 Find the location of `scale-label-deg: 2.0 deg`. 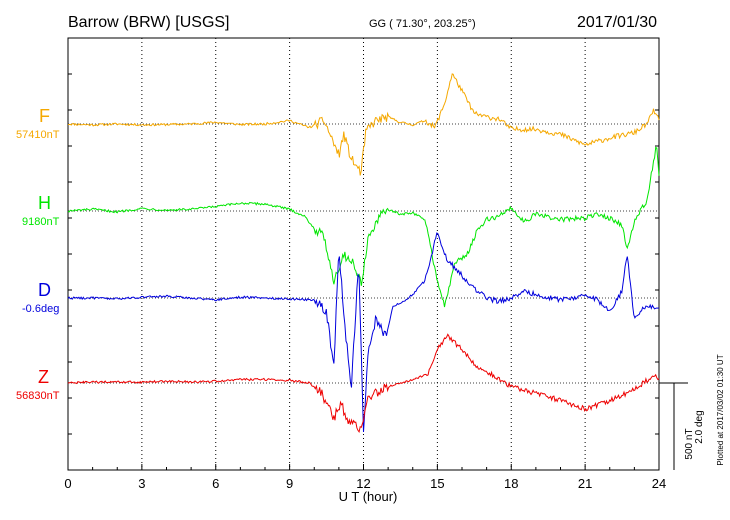

scale-label-deg: 2.0 deg is located at coordinates (699, 426).